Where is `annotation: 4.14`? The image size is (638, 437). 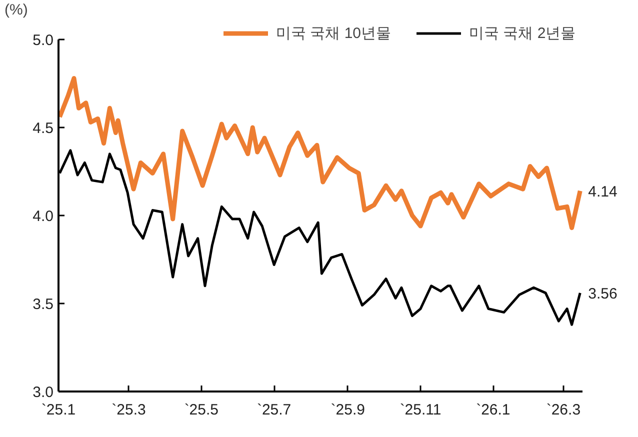
annotation: 4.14 is located at coordinates (603, 191).